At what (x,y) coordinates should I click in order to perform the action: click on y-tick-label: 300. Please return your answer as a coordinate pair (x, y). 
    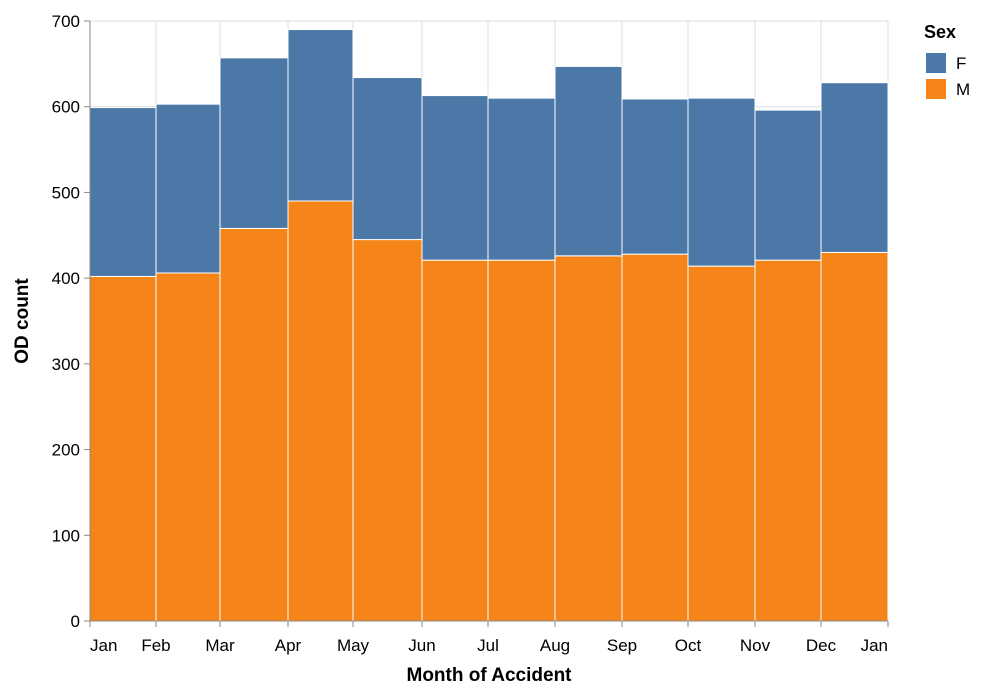
    Looking at the image, I should click on (66, 364).